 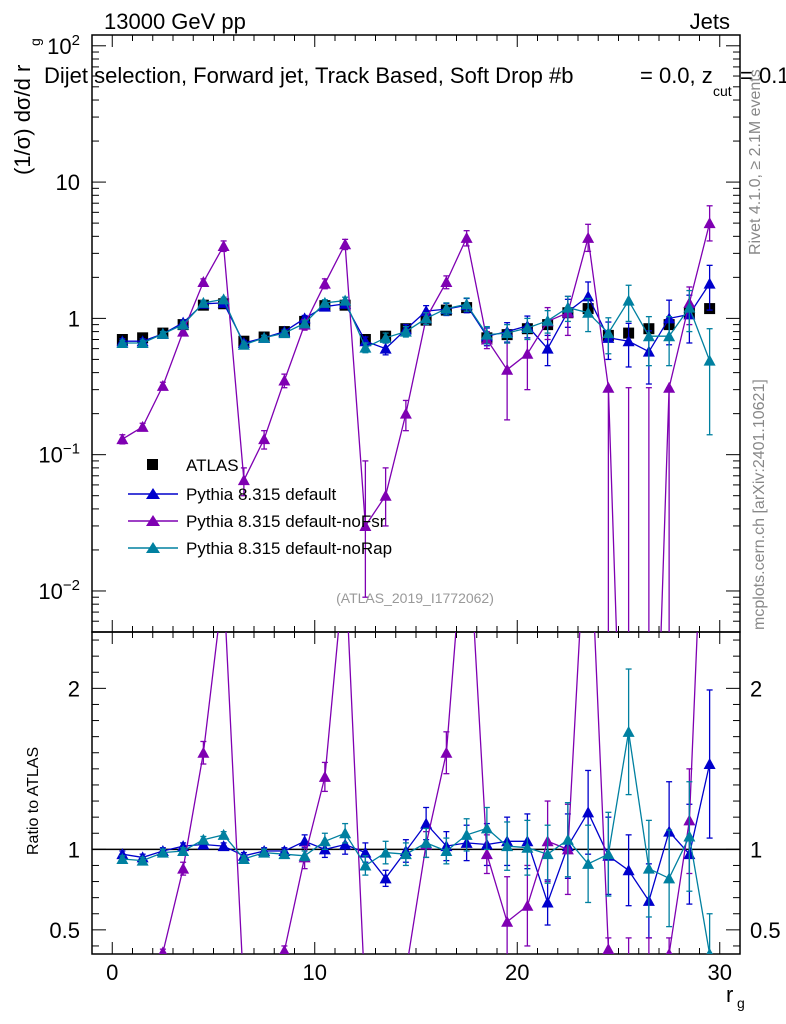 I want to click on ratio-line-default, so click(x=416, y=834).